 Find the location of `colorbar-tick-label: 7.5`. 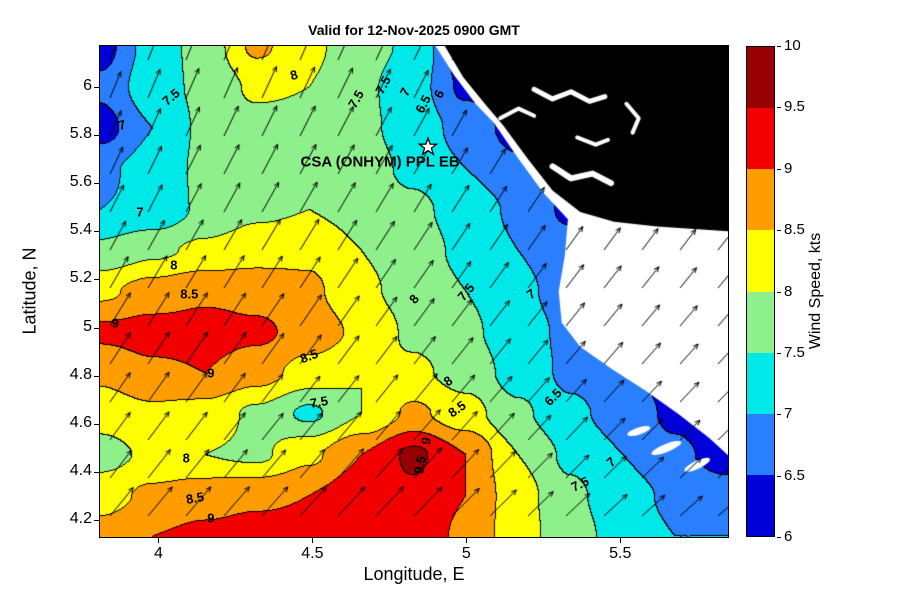

colorbar-tick-label: 7.5 is located at coordinates (794, 352).